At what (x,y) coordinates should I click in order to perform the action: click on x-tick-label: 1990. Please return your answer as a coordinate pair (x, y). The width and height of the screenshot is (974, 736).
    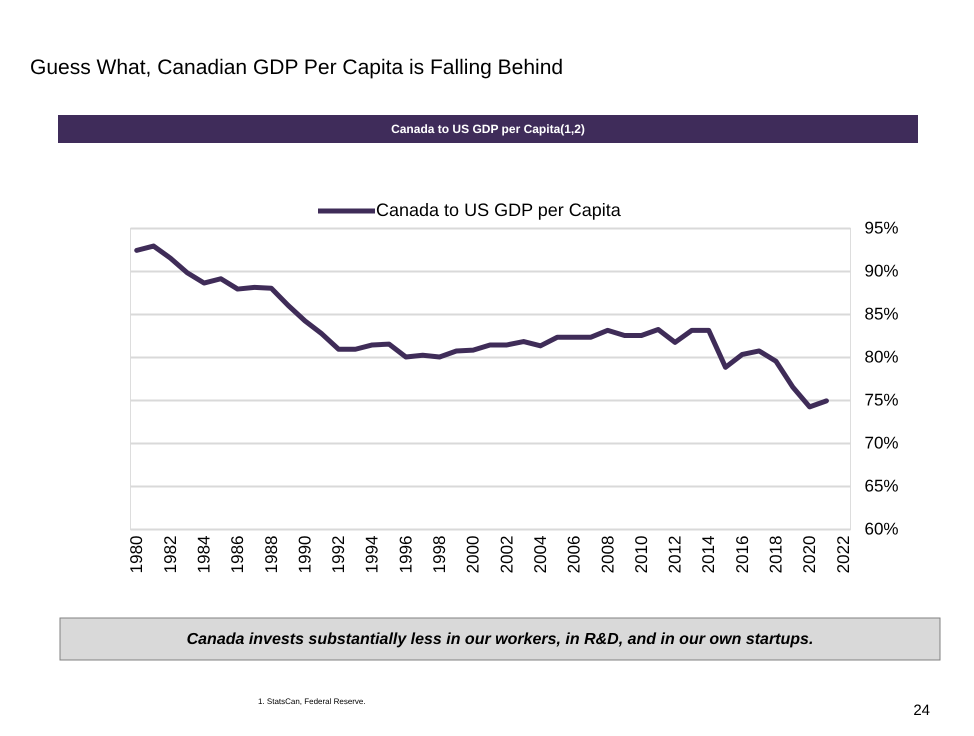
    Looking at the image, I should click on (304, 555).